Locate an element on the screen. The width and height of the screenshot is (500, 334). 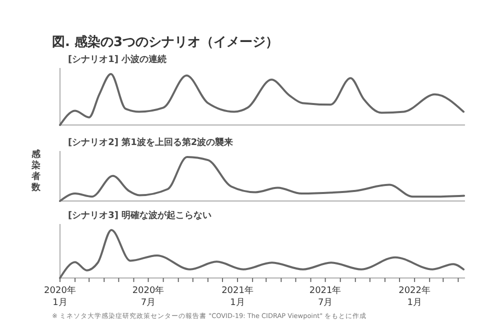
chart-subtitle: [シナリオ2] 第1波を上回る第2波の襲来 is located at coordinates (151, 142).